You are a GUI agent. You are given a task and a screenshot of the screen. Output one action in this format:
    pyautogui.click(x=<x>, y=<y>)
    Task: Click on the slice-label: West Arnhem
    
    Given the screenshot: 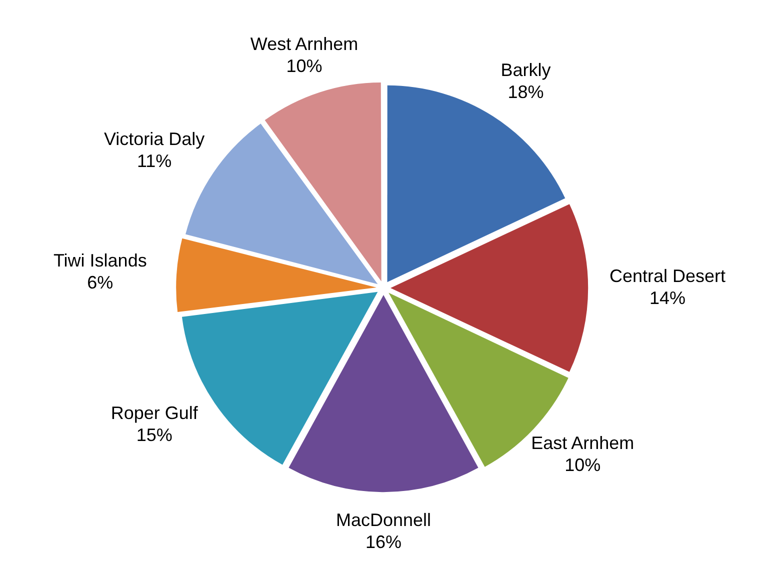 What is the action you would take?
    pyautogui.click(x=304, y=44)
    